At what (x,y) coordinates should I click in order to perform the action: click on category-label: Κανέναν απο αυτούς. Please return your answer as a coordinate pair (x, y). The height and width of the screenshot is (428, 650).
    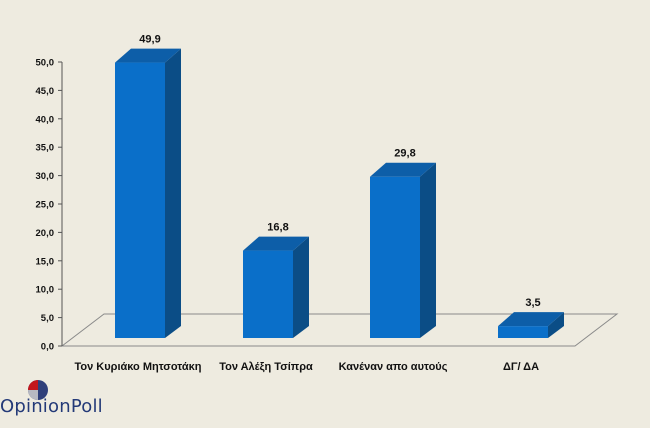
    Looking at the image, I should click on (393, 367).